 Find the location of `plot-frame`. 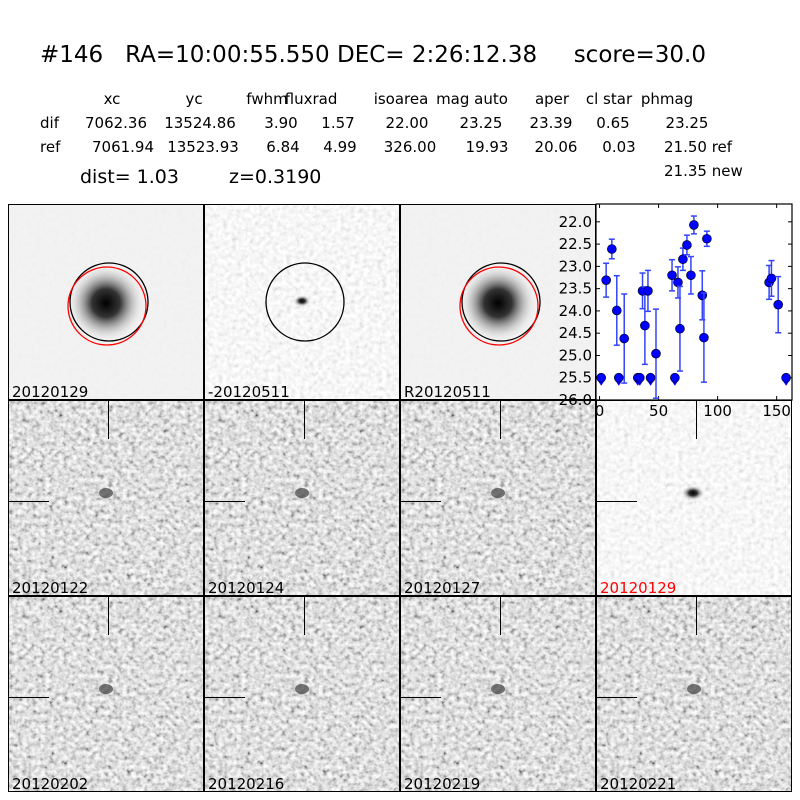

plot-frame is located at coordinates (694, 302).